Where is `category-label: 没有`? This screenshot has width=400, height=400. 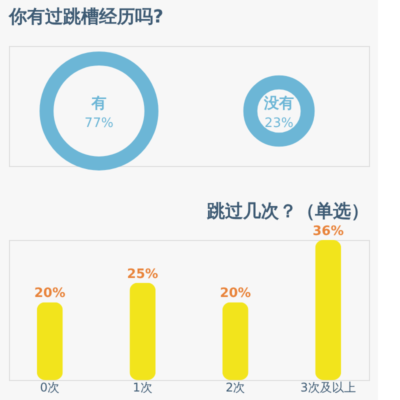 category-label: 没有 is located at coordinates (278, 103).